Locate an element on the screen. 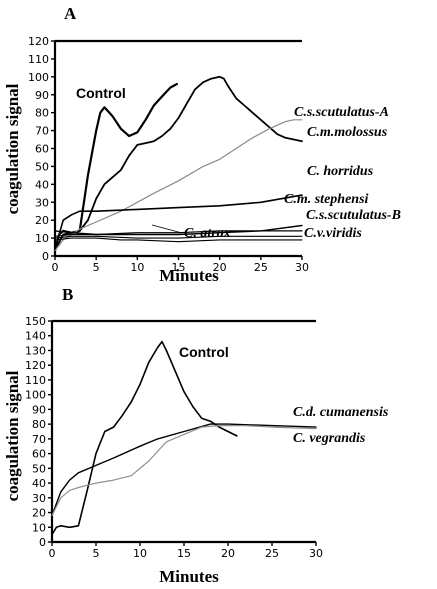  series-line-c-s-scutulatus-b is located at coordinates (178, 233).